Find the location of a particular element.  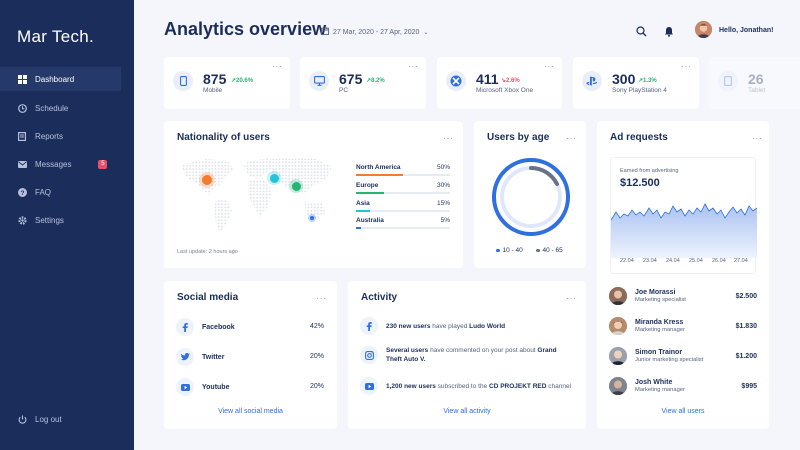

user-role: Marketing manager is located at coordinates (660, 390).